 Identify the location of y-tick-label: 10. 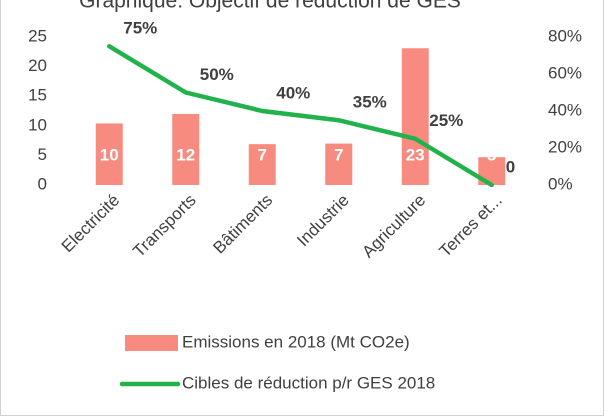
(37, 124).